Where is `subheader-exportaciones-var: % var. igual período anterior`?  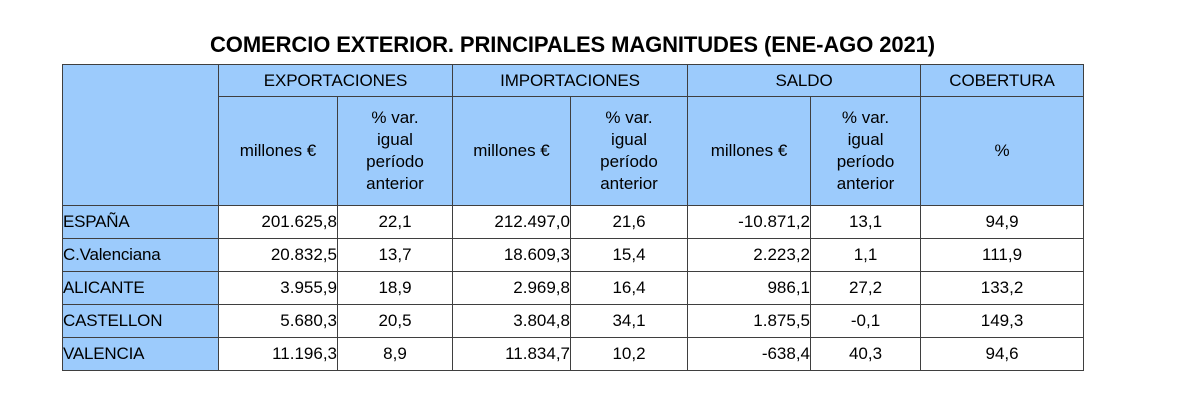
subheader-exportaciones-var: % var. igual período anterior is located at coordinates (395, 151).